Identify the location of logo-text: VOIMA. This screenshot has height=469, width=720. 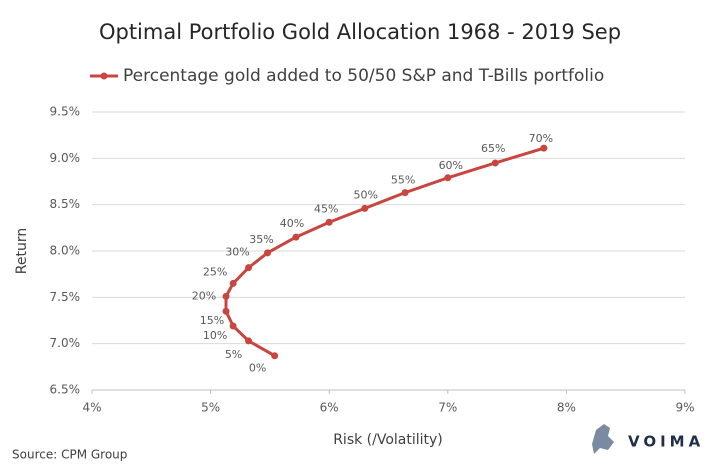
(666, 442).